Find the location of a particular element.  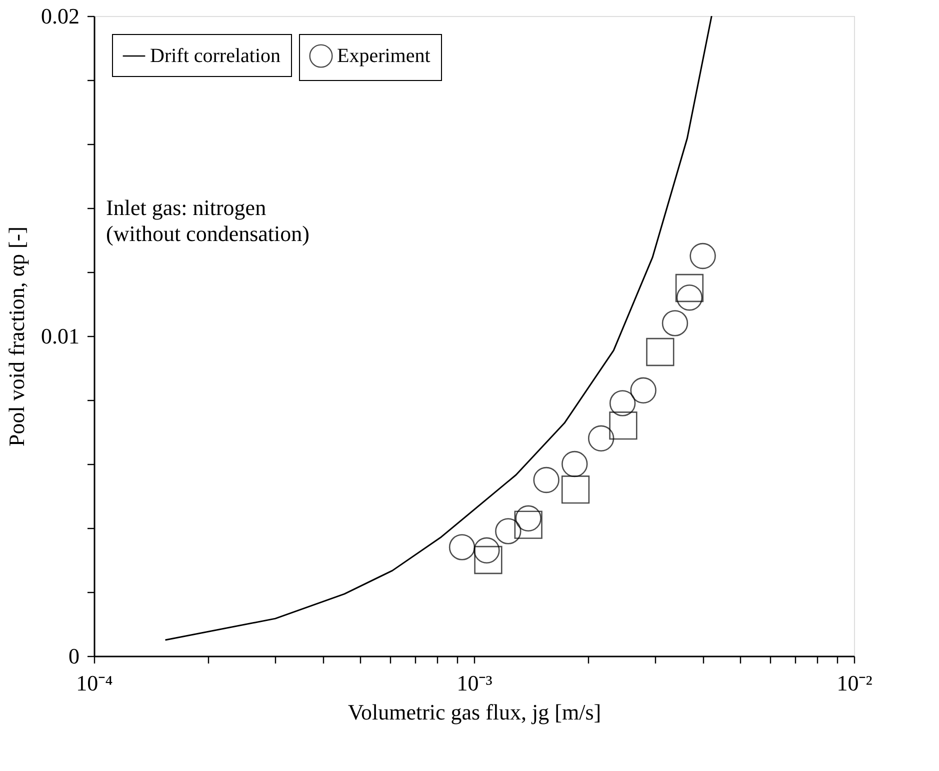

x-tick-label: 10⁻³ is located at coordinates (474, 683).